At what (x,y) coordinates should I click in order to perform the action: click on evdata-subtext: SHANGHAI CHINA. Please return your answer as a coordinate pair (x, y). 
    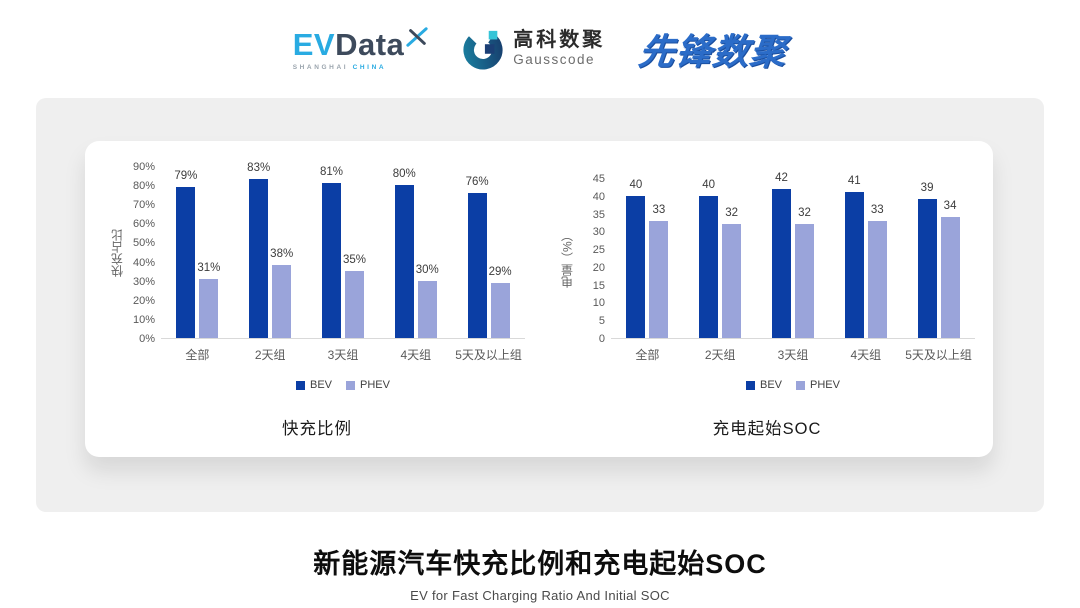
    Looking at the image, I should click on (361, 68).